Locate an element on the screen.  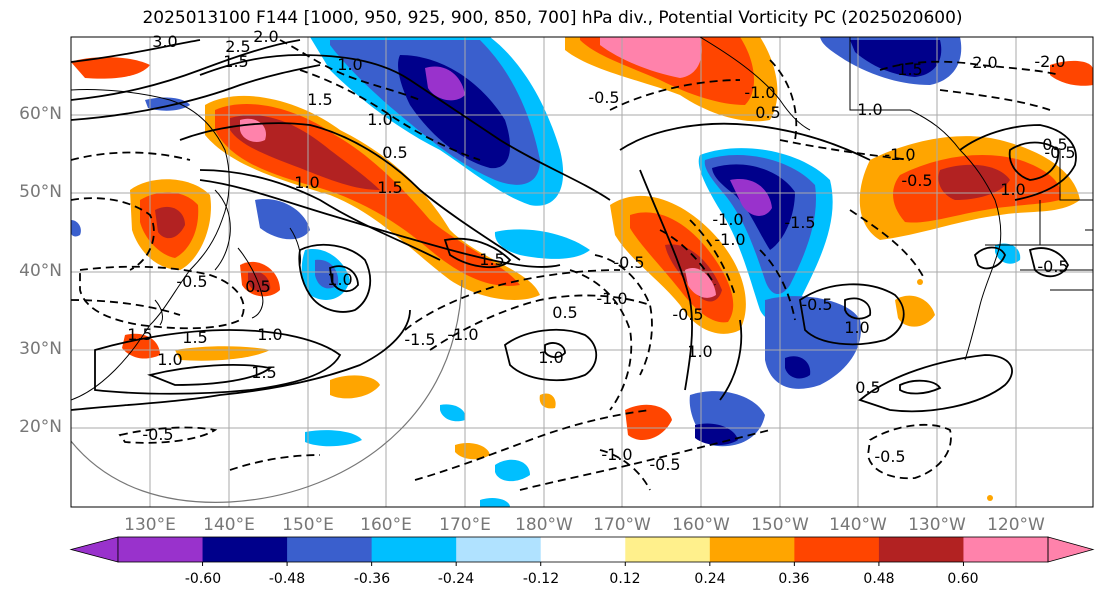
lat-label-30: 30°N is located at coordinates (40, 349).